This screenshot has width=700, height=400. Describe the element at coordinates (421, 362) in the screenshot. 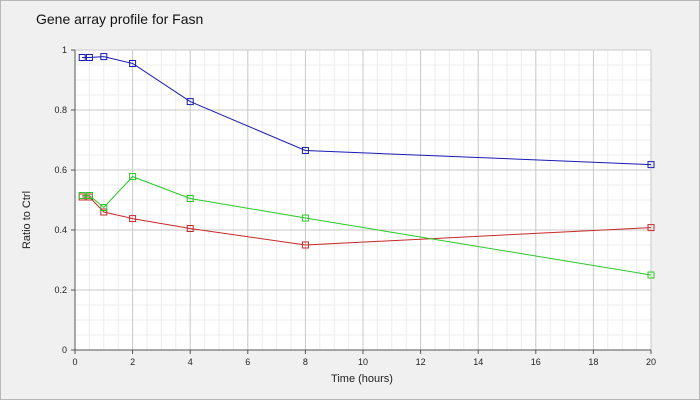

I see `x-tick-label: 12` at that location.